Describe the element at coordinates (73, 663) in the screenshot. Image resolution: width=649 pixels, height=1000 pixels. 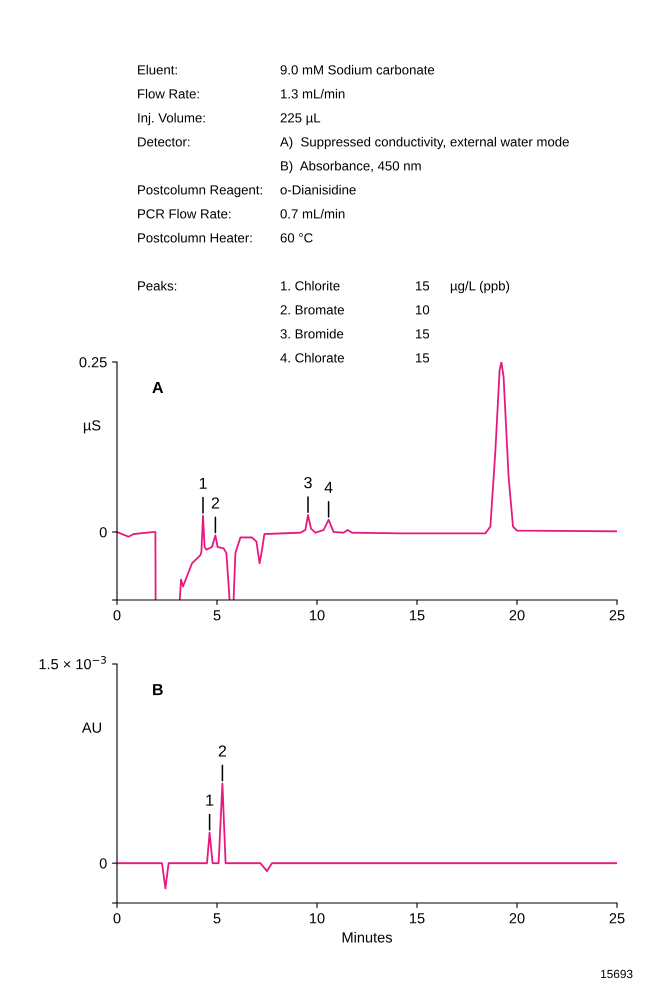
I see `y-tick-label: 1.5 × 10$^{−3}$` at that location.